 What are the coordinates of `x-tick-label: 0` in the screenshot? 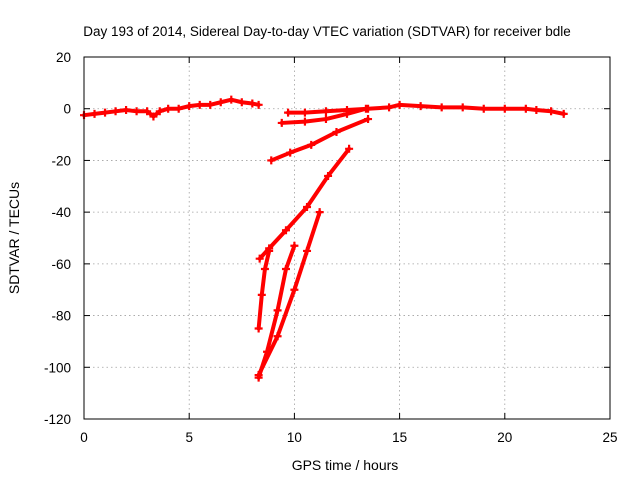 It's located at (84, 437).